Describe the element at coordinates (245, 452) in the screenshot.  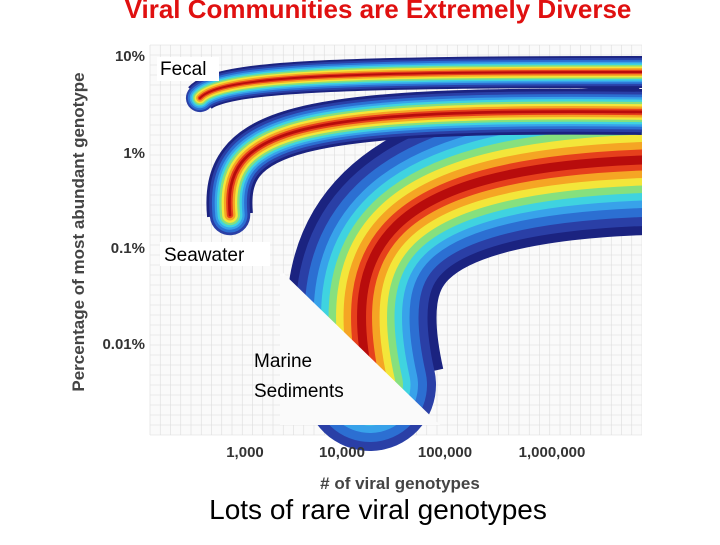
I see `x-tick-label: 1,000` at that location.